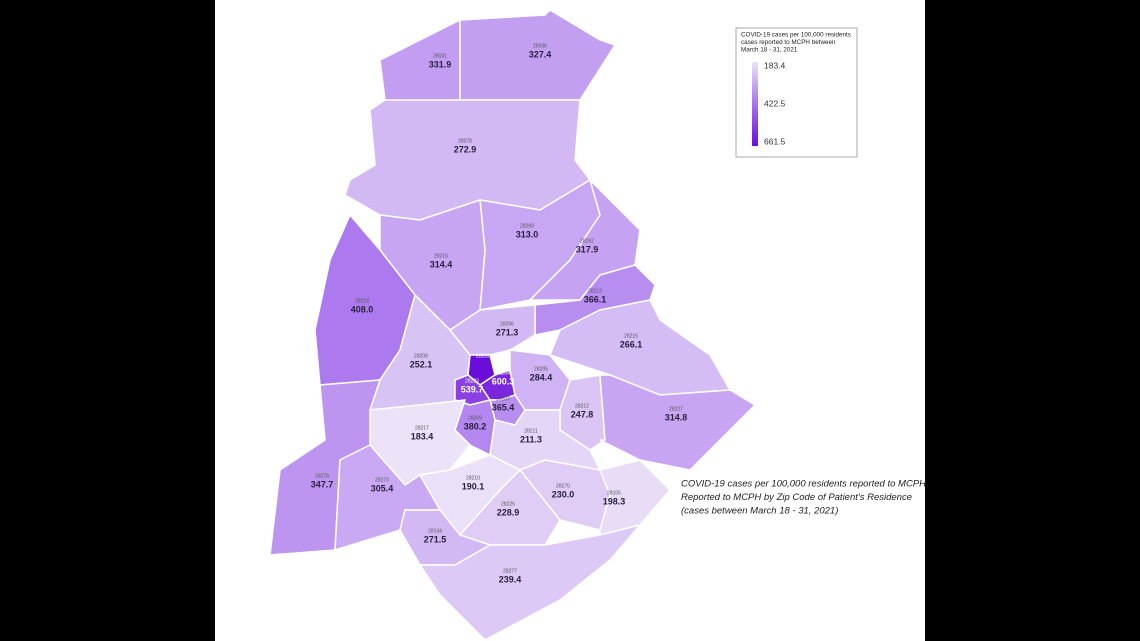  I want to click on zip-value: 230.0, so click(563, 494).